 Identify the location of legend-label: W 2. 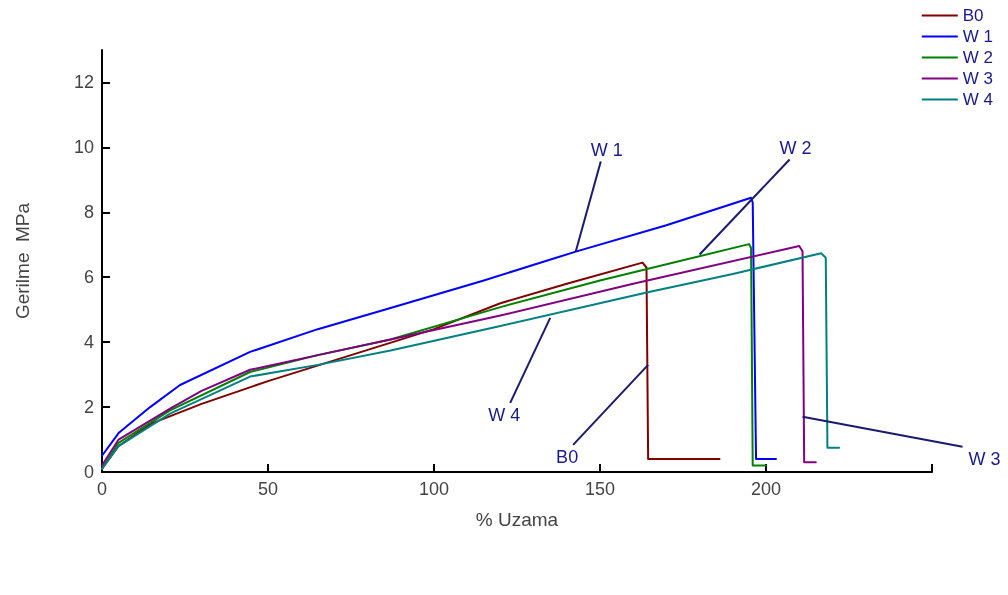
(978, 57).